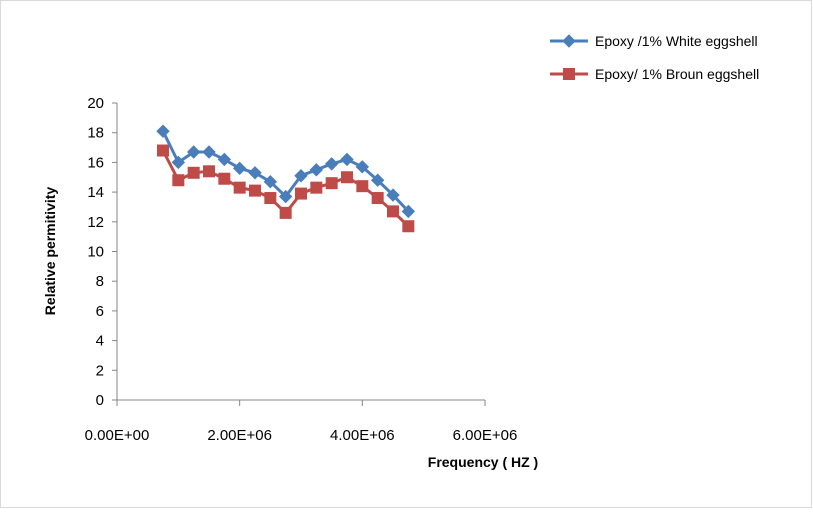 This screenshot has width=813, height=514. Describe the element at coordinates (569, 74) in the screenshot. I see `square-marker-icon` at that location.